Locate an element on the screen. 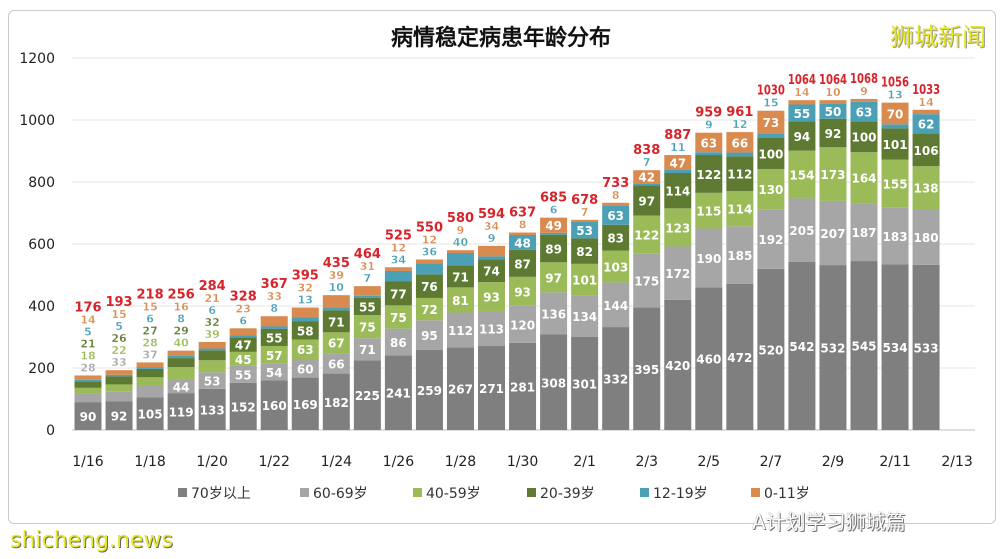 This screenshot has width=1002, height=559. segment-label: 90 is located at coordinates (88, 417).